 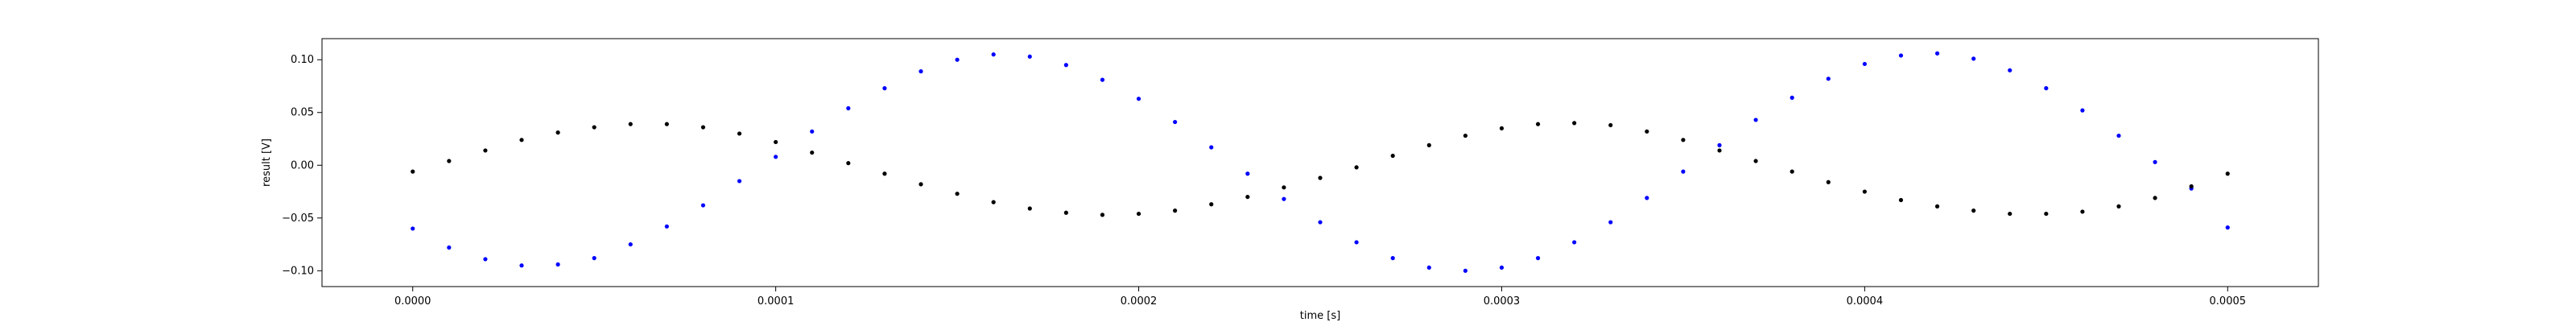 I want to click on y-axis: −0.10 −0.05 0.00 0.05 0.10, so click(x=302, y=165).